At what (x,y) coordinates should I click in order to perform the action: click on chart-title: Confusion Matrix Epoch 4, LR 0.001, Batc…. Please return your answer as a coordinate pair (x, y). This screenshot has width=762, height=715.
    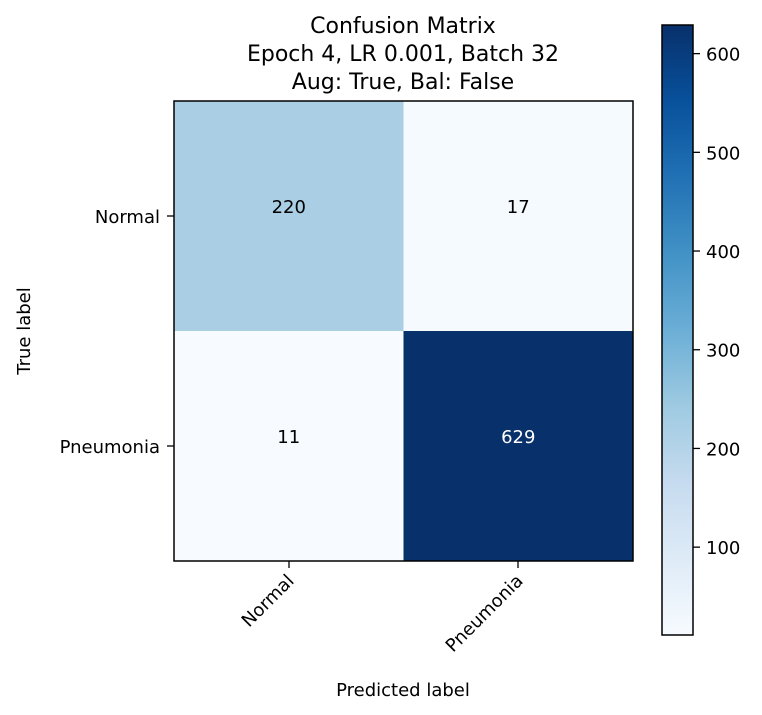
    Looking at the image, I should click on (403, 54).